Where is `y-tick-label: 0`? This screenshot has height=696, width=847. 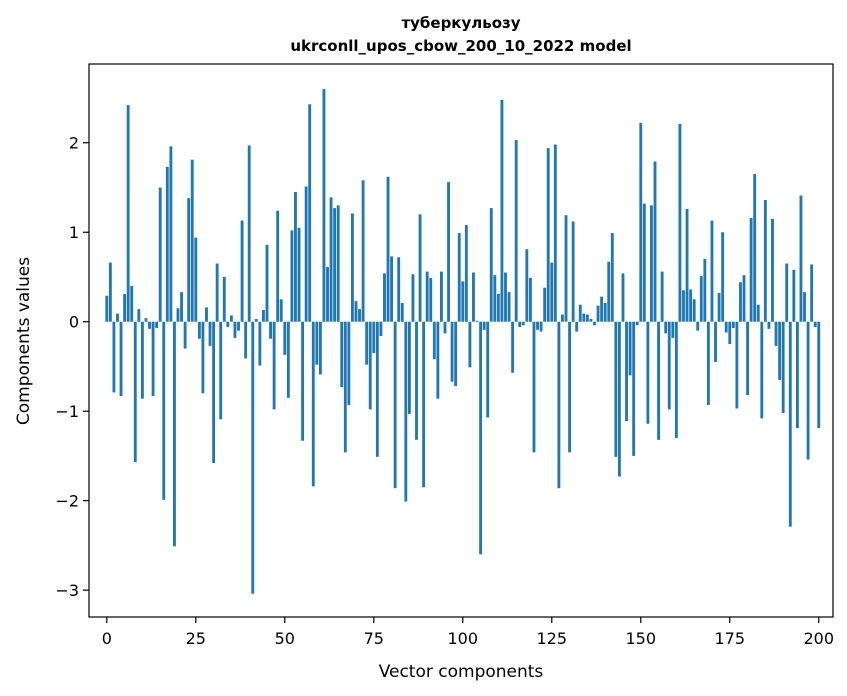
y-tick-label: 0 is located at coordinates (74, 322).